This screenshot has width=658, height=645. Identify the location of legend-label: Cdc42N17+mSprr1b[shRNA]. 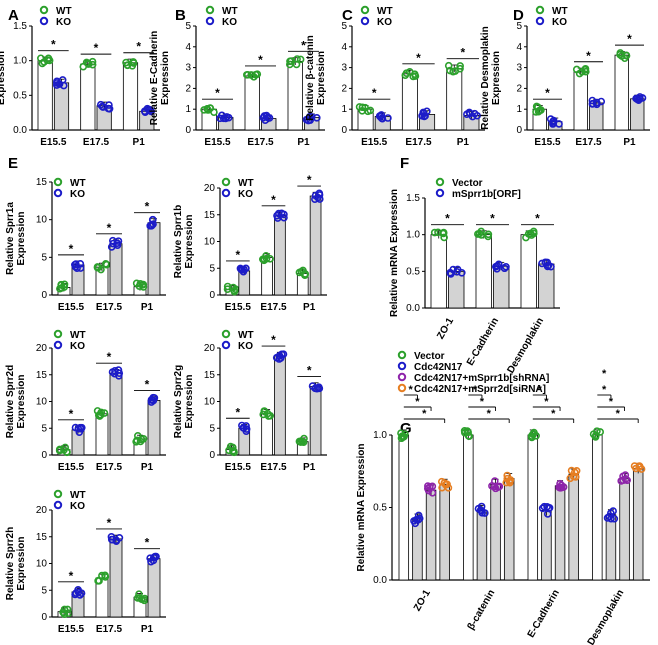
(481, 378).